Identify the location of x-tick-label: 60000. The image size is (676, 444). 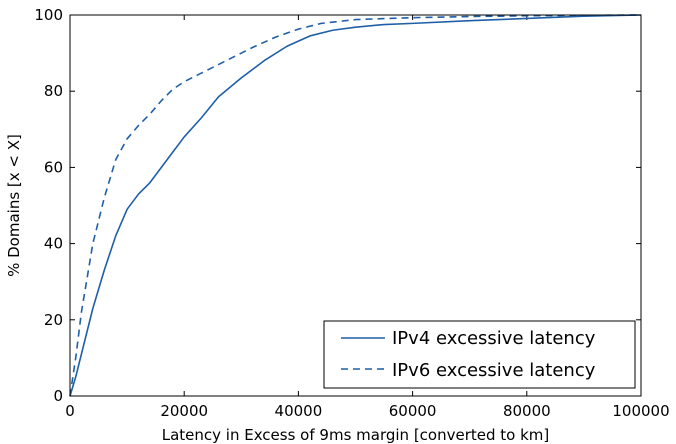
(413, 411).